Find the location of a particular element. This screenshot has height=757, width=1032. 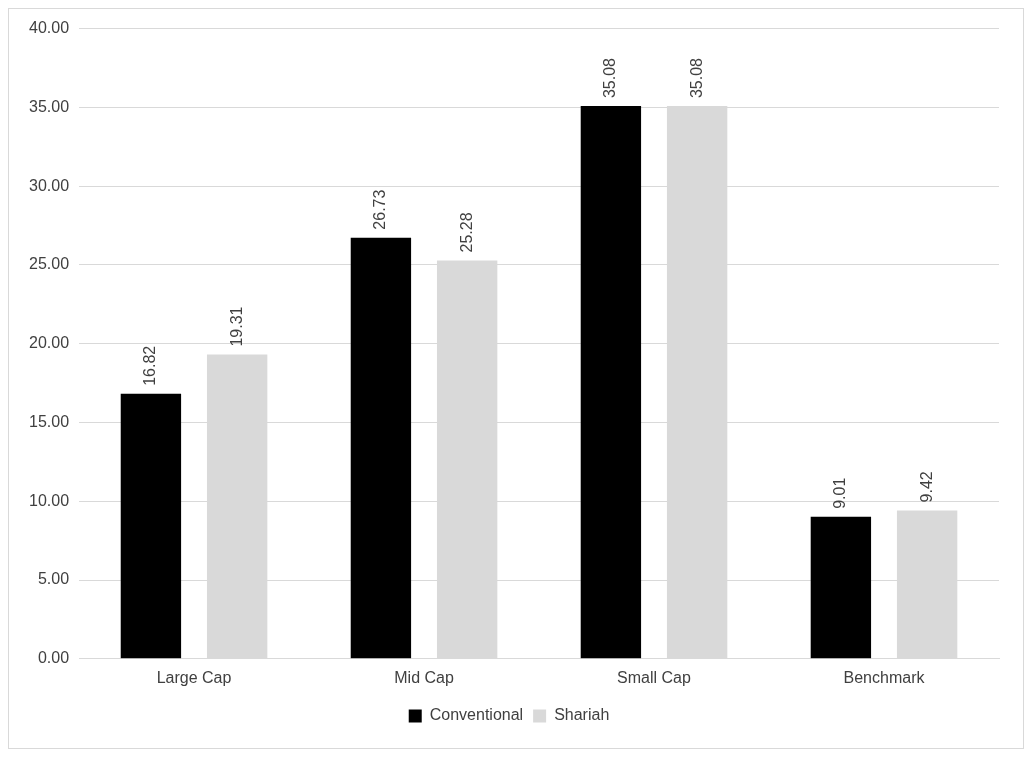

y-tick-label: 0.00 is located at coordinates (53, 658).